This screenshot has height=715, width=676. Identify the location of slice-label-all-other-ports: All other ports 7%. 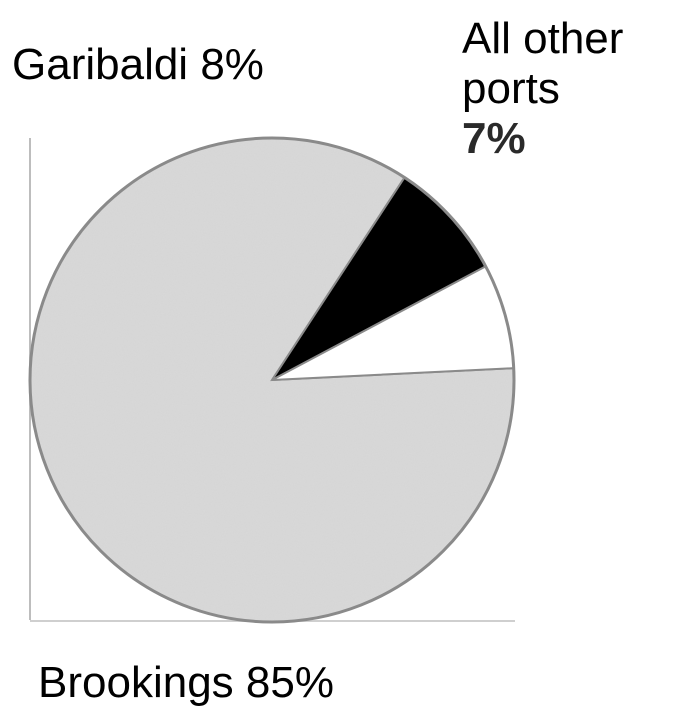
(543, 88).